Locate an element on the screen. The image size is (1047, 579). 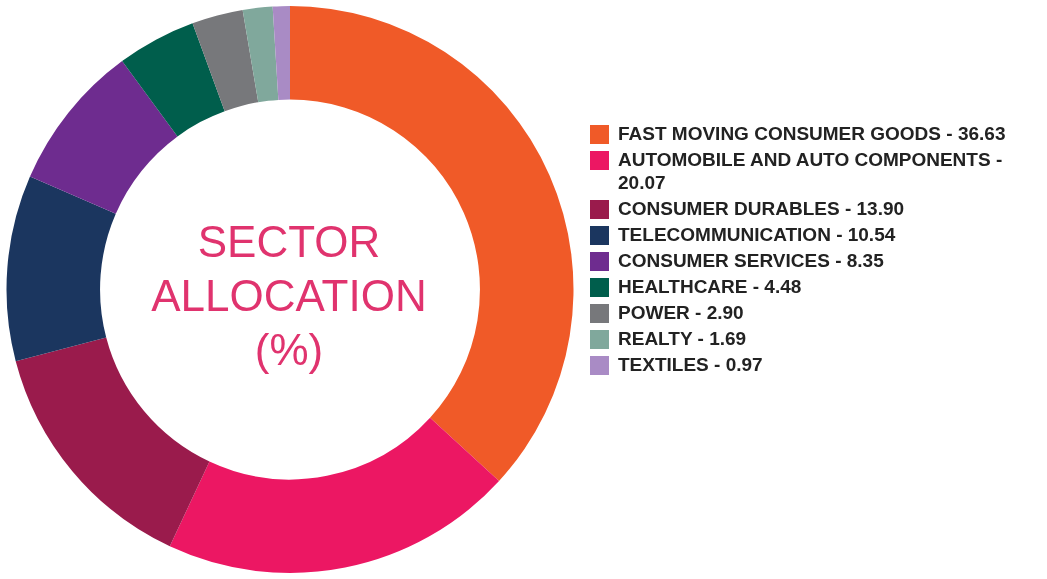
legend-label: AUTOMOBILE AND AUTO COMPONENTS - 20.07 is located at coordinates (811, 171).